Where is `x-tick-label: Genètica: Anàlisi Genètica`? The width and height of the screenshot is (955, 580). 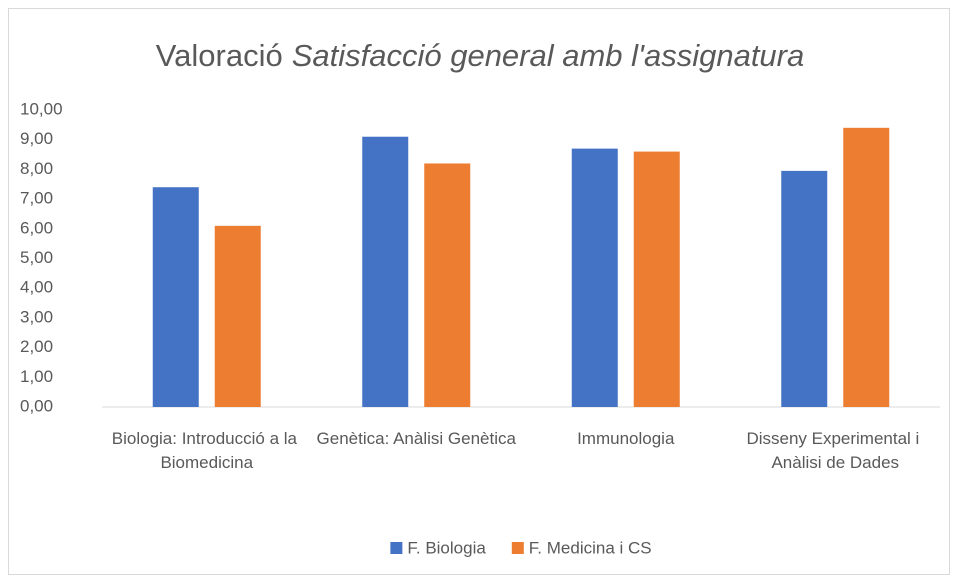
x-tick-label: Genètica: Anàlisi Genètica is located at coordinates (417, 438).